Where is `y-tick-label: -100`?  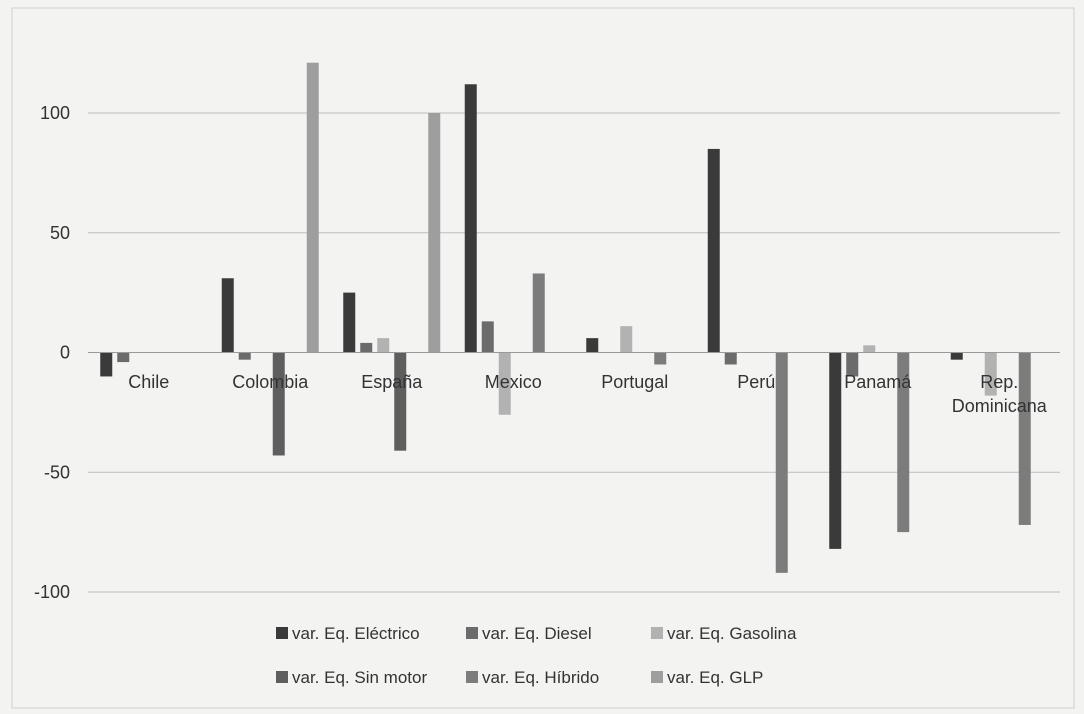
y-tick-label: -100 is located at coordinates (52, 592).